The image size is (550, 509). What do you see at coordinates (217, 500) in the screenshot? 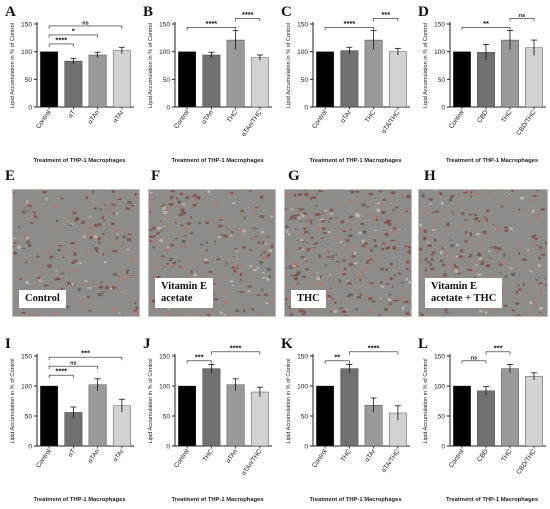
I see `x-axis-label: Treatment of THP-1 Macrophages` at bounding box center [217, 500].